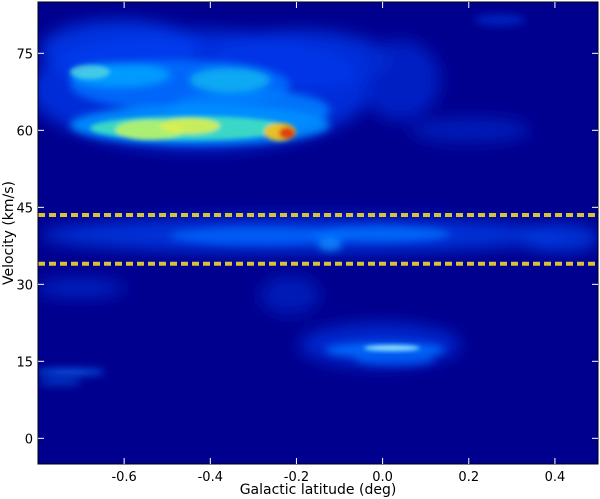 Image resolution: width=600 pixels, height=499 pixels. Describe the element at coordinates (318, 239) in the screenshot. I see `reference-lines` at that location.